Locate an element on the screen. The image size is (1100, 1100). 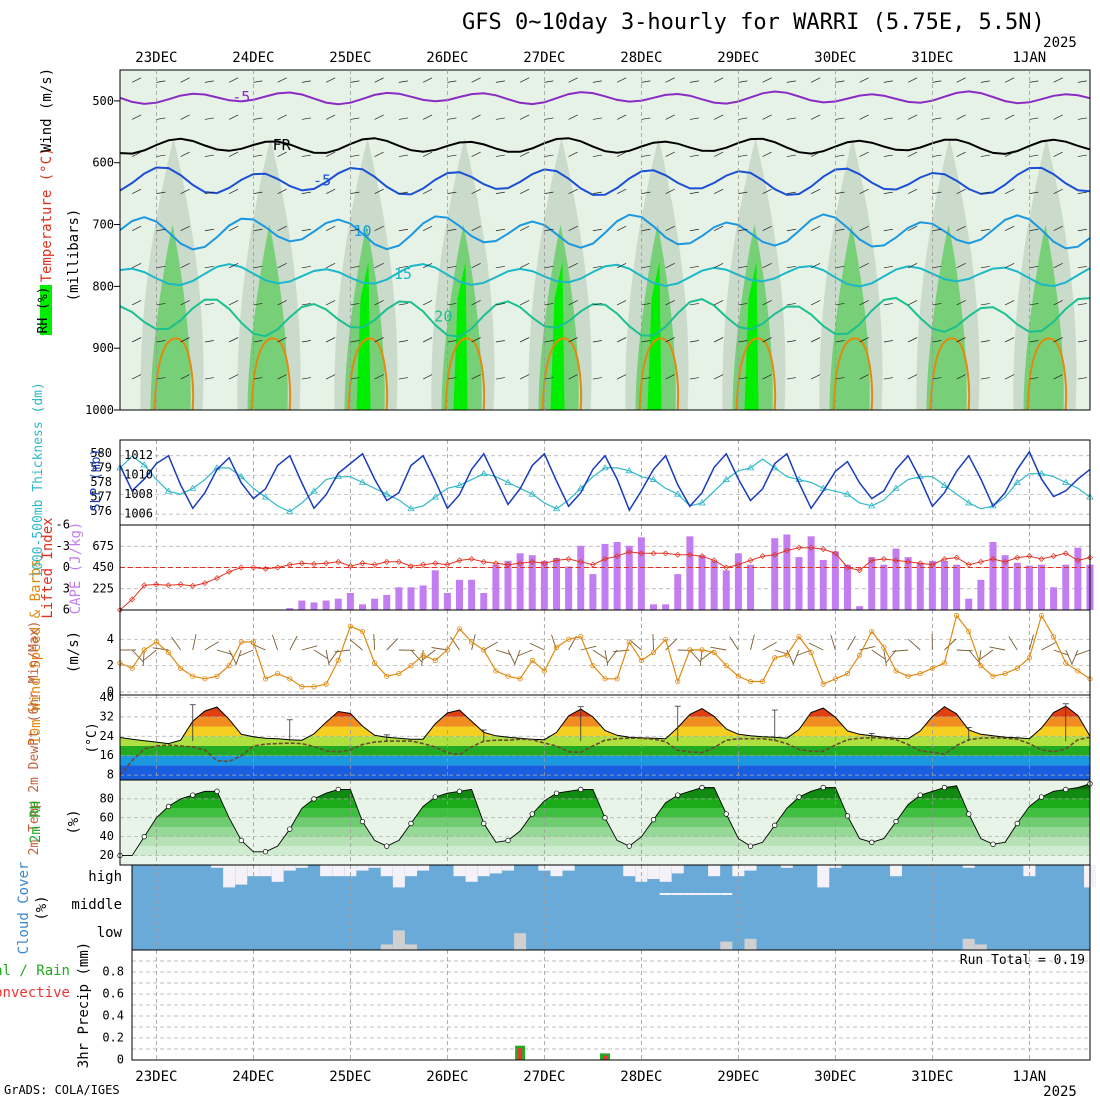
cloud-day-gridlines is located at coordinates (592, 907).